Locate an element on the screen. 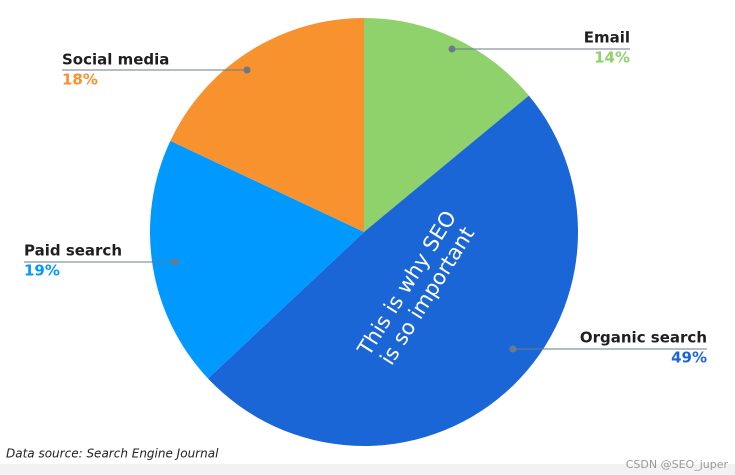  slice-label: Organic search is located at coordinates (643, 338).